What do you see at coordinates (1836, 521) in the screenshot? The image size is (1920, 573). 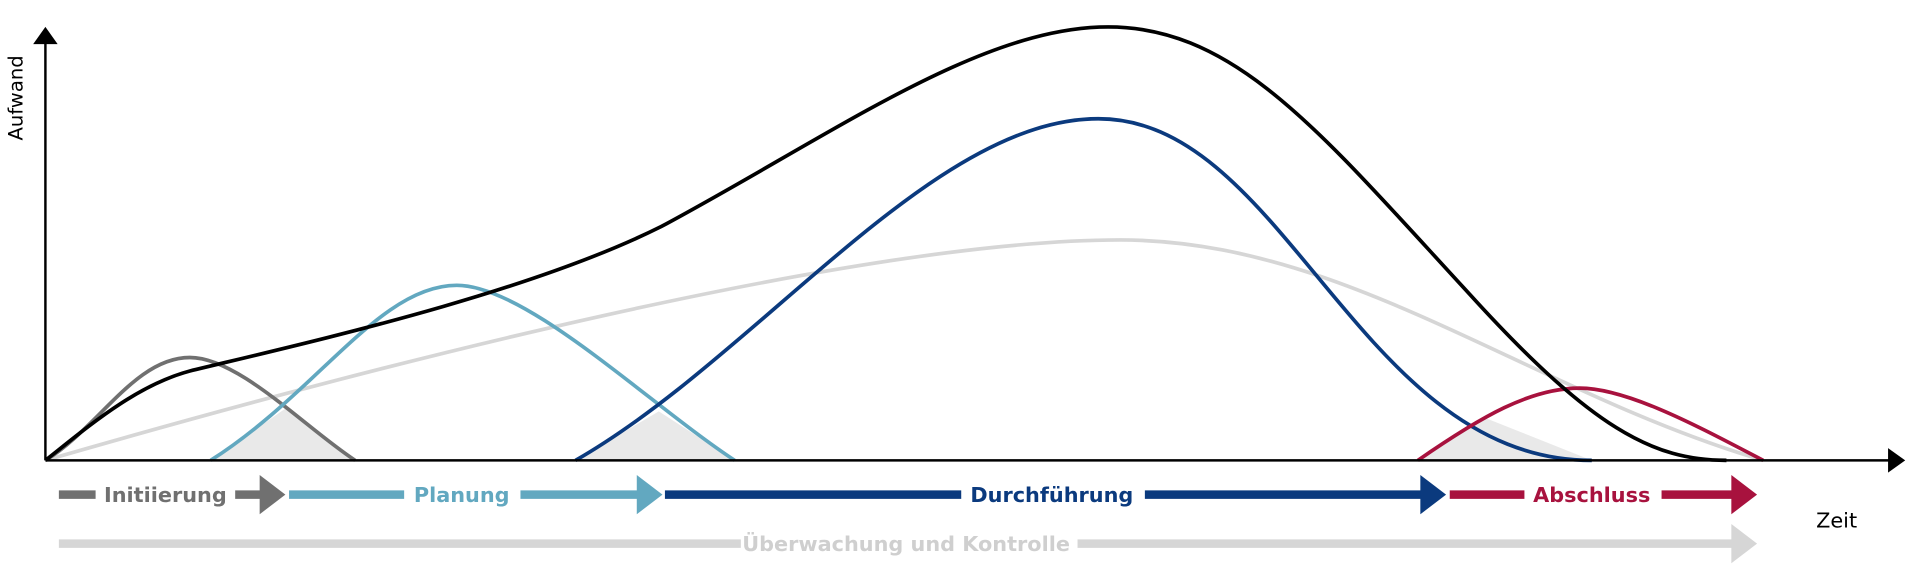 I see `x-axis-label: Zeit` at bounding box center [1836, 521].